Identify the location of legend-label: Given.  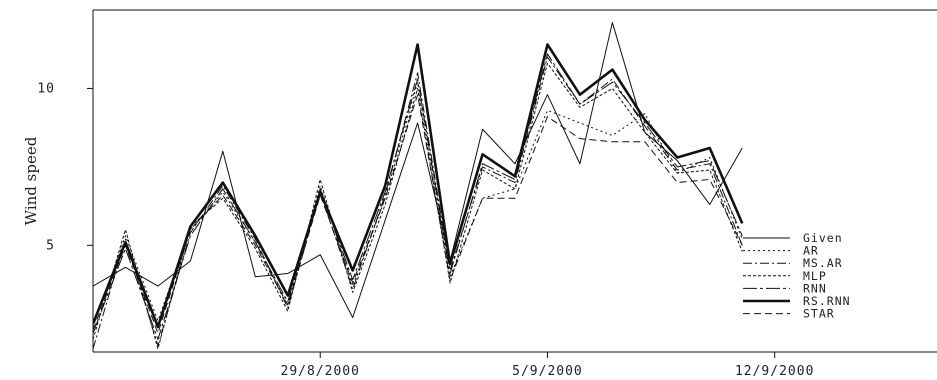
(823, 238).